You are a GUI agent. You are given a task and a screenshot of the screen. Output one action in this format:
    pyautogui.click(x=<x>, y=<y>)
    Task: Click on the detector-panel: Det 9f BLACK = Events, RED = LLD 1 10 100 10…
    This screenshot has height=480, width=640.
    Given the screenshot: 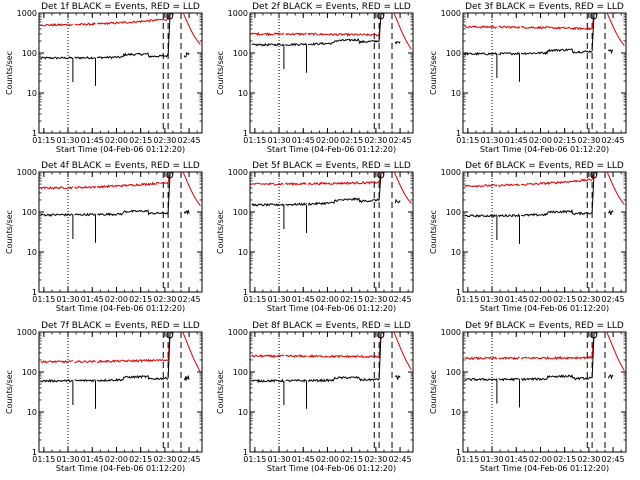 What is the action you would take?
    pyautogui.click(x=528, y=397)
    